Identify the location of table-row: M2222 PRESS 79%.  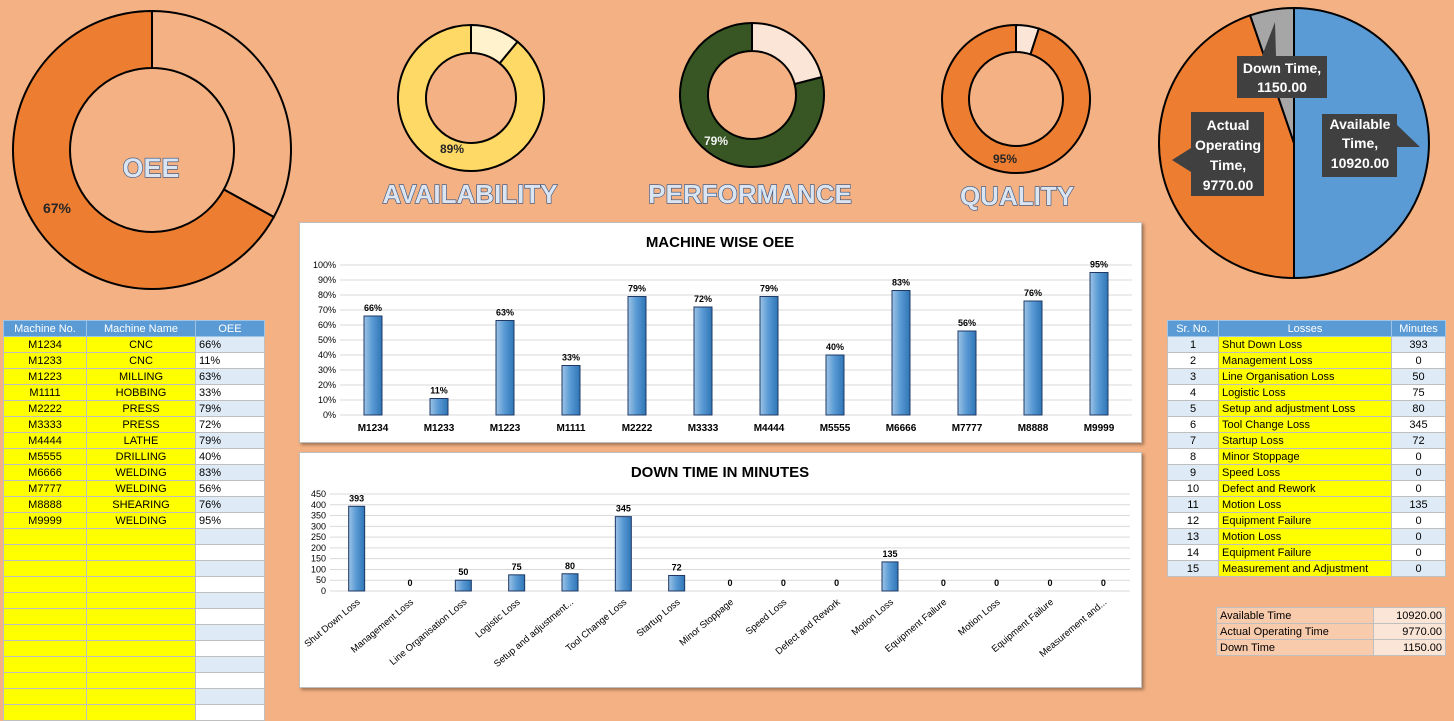
(134, 408).